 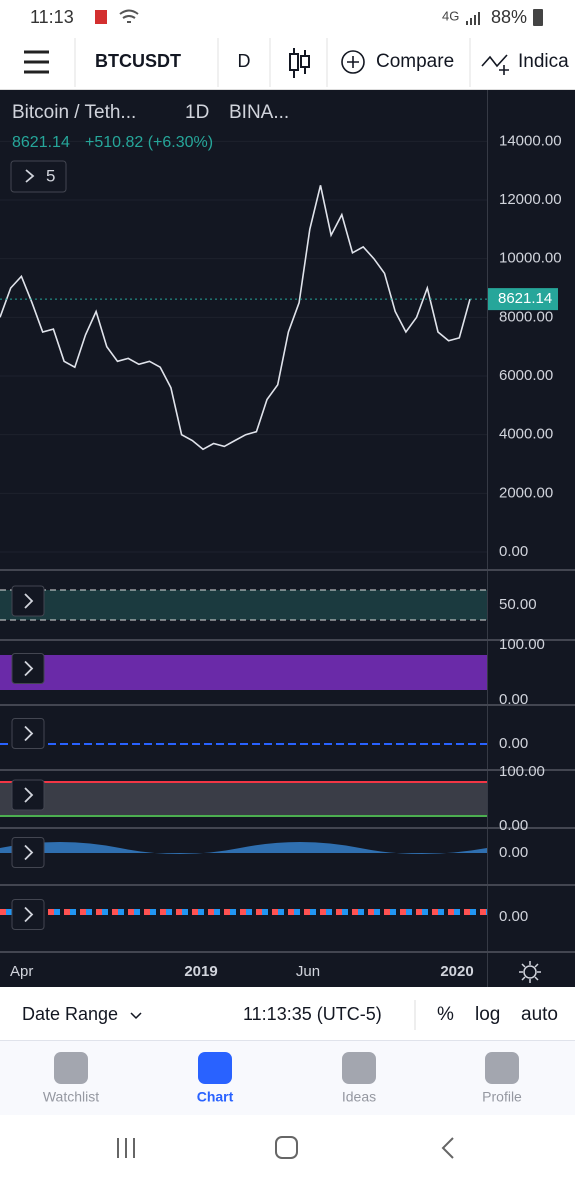 I want to click on price-marker, so click(x=523, y=299).